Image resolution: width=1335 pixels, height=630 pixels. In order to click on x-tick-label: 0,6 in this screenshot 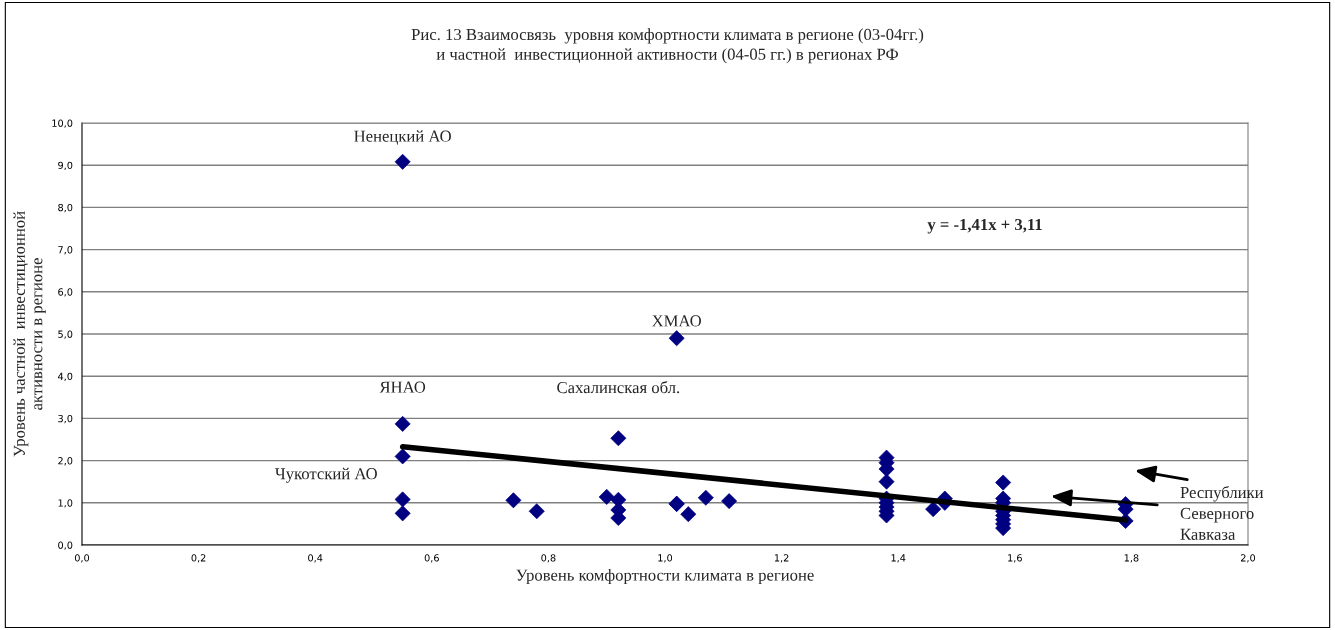, I will do `click(431, 558)`.